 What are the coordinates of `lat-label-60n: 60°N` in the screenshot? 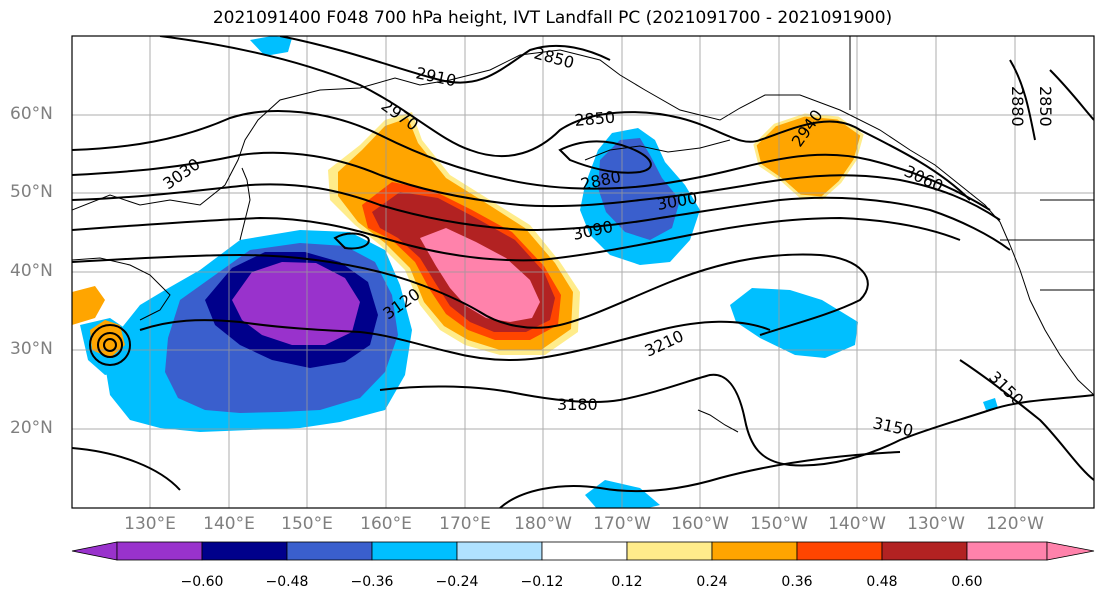 It's located at (31, 114).